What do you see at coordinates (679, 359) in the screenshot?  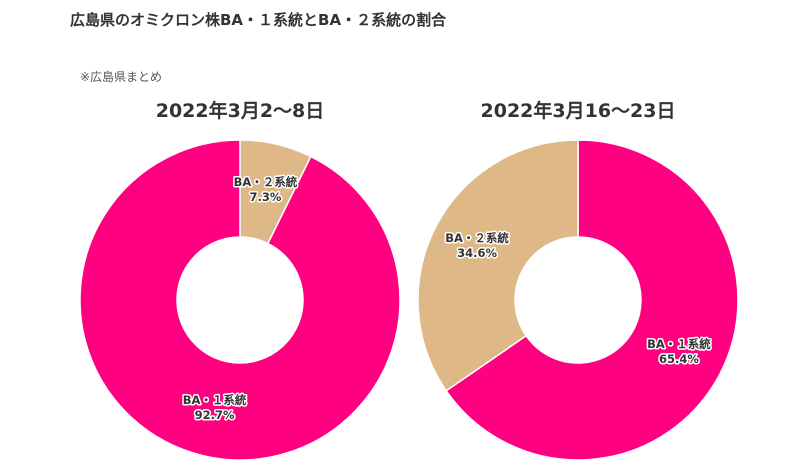 I see `slice-value-label: 65.4%` at bounding box center [679, 359].